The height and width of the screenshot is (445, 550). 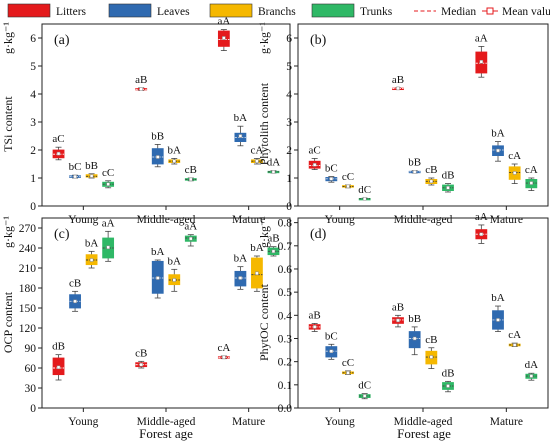 I want to click on y-tick-label: 2, so click(x=33, y=151).